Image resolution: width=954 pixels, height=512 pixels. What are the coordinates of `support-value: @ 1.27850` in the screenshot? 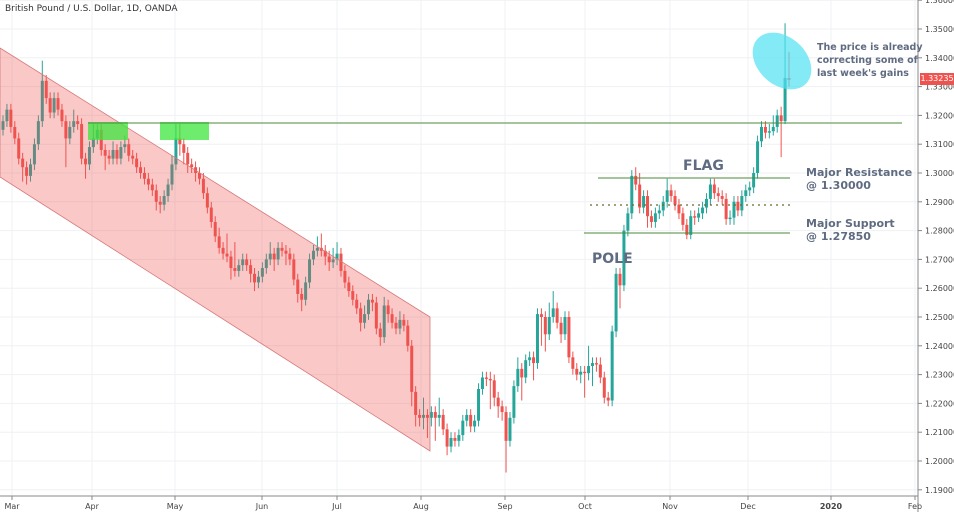 It's located at (838, 236).